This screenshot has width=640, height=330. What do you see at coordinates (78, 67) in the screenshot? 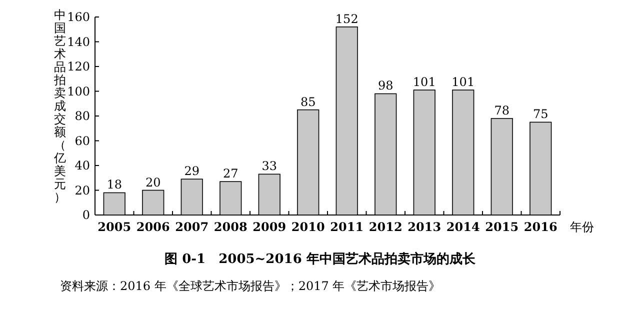
I see `y-tick-label: 120` at bounding box center [78, 67].